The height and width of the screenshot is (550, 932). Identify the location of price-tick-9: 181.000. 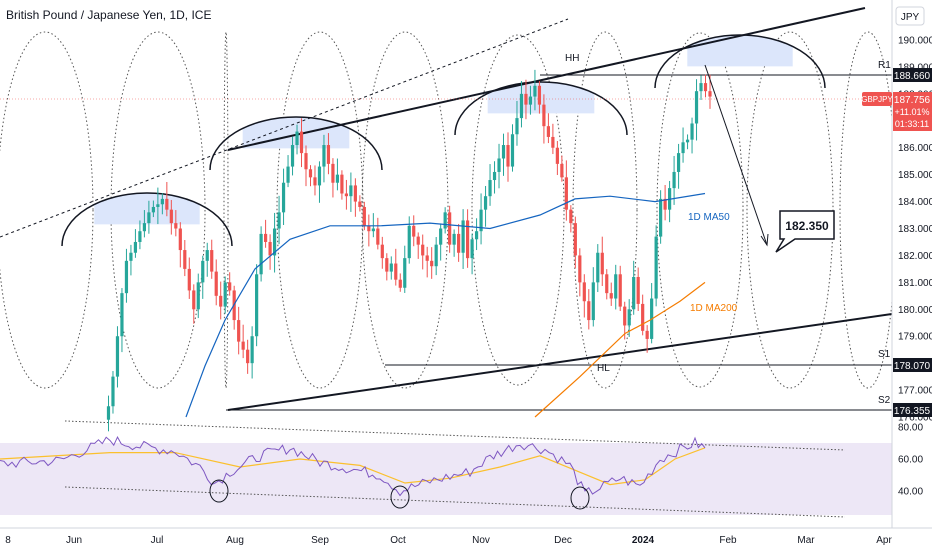
(915, 283).